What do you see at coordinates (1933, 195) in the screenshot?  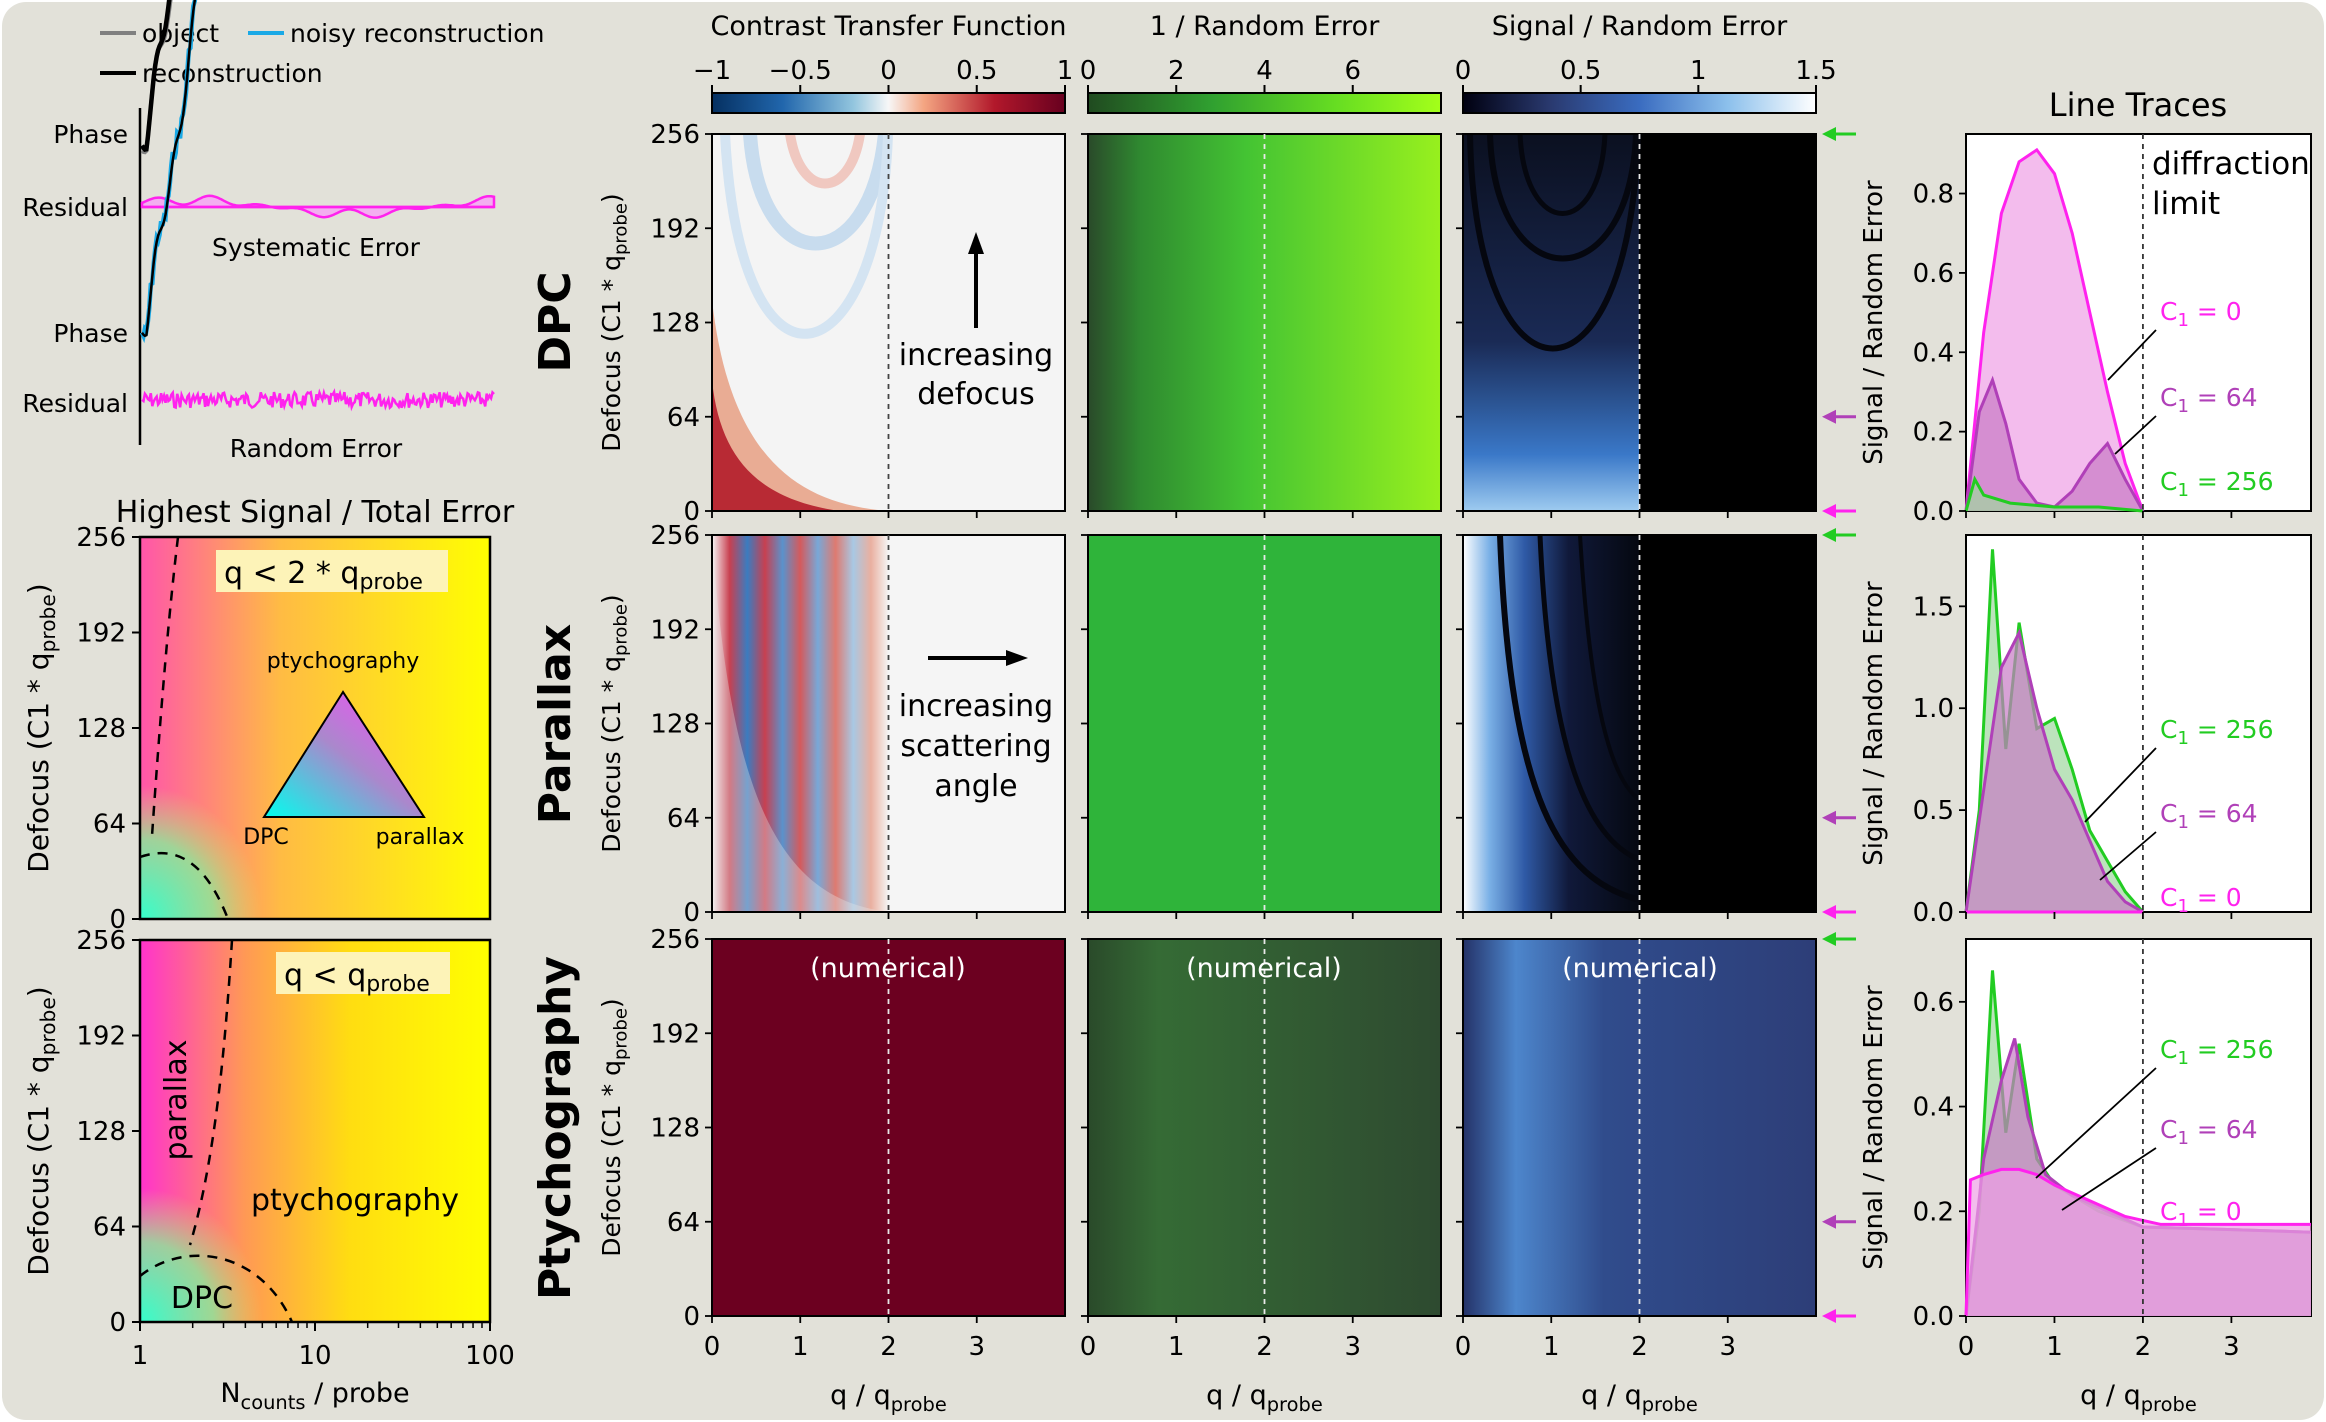 I see `trace-ytick-label: 0.8` at bounding box center [1933, 195].